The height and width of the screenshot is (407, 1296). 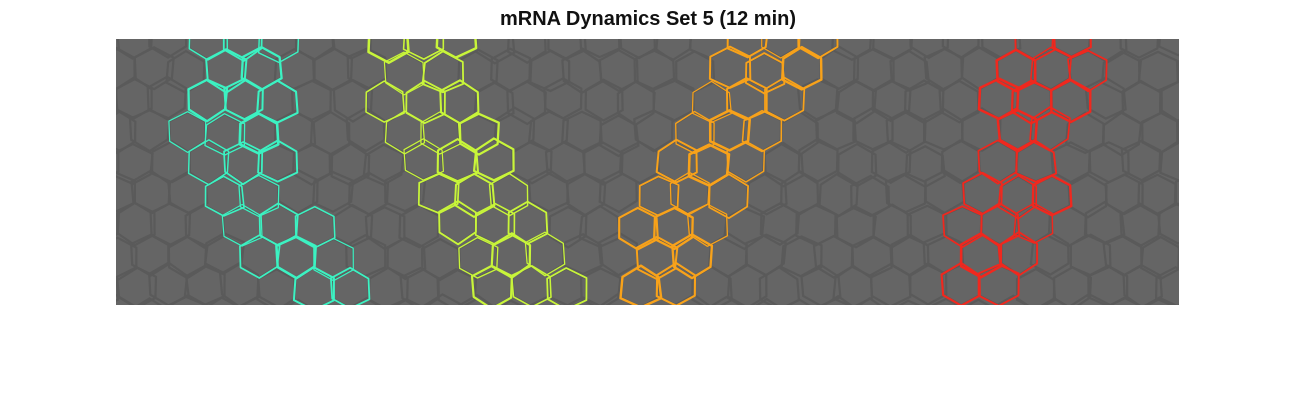 I want to click on stripe-red, so click(x=1024, y=172).